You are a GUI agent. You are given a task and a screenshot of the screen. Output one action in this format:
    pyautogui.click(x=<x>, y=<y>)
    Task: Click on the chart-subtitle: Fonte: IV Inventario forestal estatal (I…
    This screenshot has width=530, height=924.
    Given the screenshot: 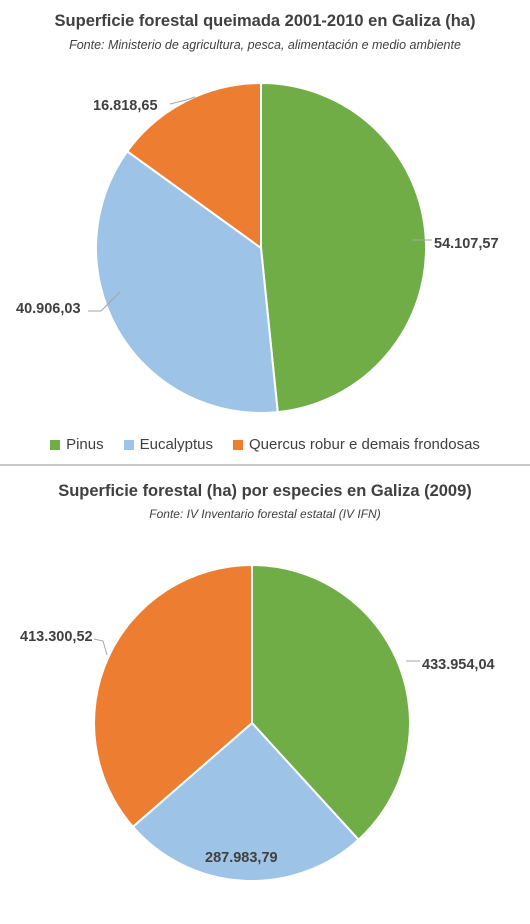 What is the action you would take?
    pyautogui.click(x=265, y=514)
    